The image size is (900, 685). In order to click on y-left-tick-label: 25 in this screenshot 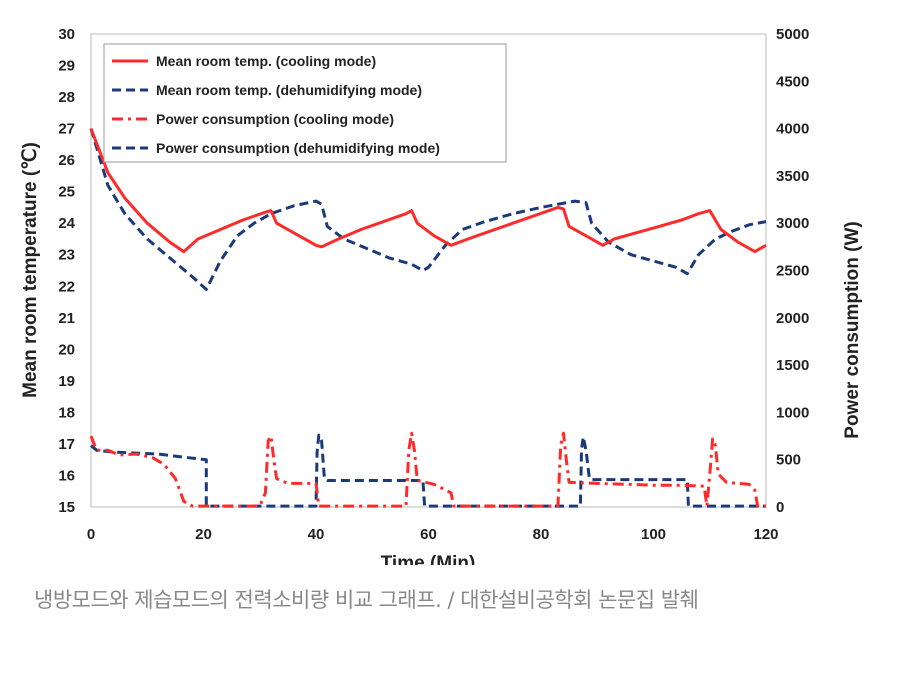, I will do `click(66, 192)`.